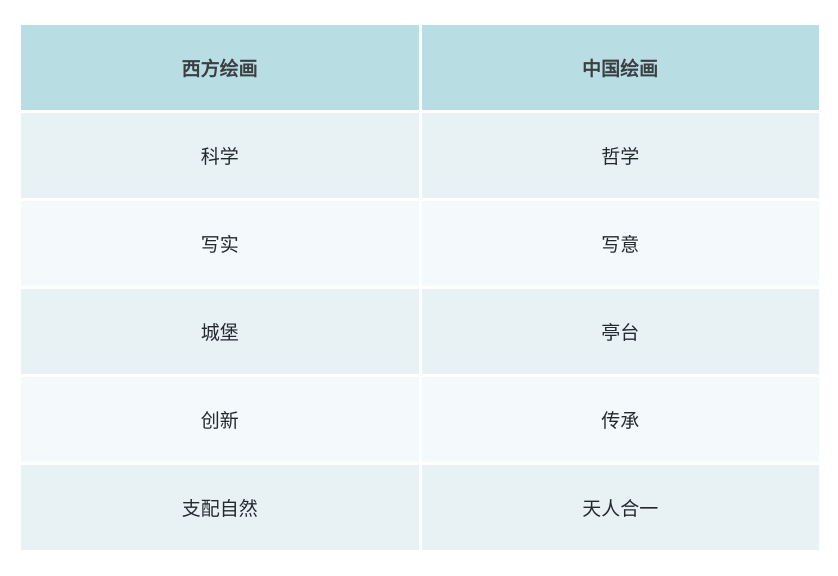  I want to click on header-row: 西方绘画 中国绘画, so click(420, 67).